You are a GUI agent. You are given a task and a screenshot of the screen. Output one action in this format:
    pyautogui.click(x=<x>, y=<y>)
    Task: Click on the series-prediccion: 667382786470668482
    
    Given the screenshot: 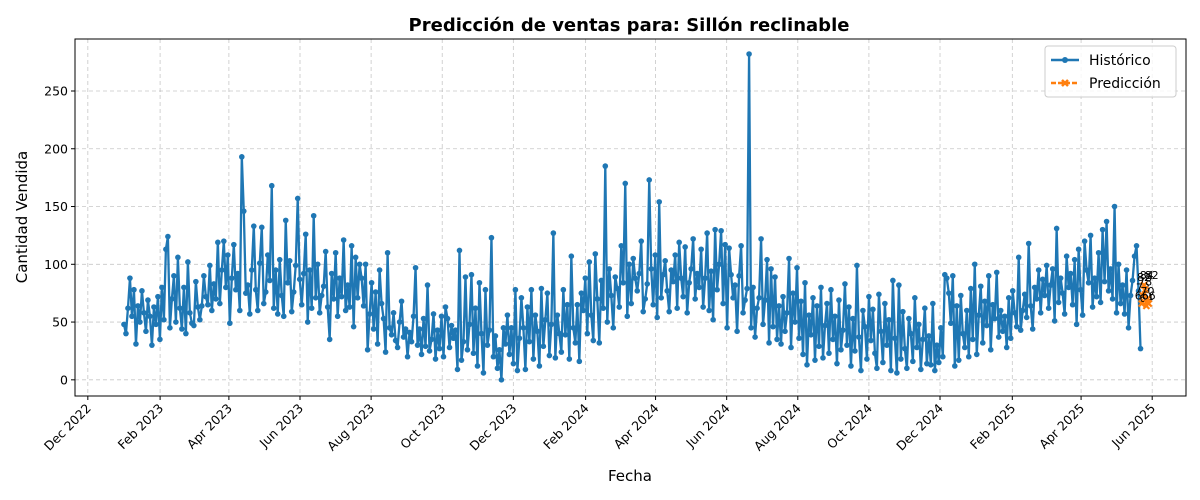 What is the action you would take?
    pyautogui.click(x=1147, y=289)
    